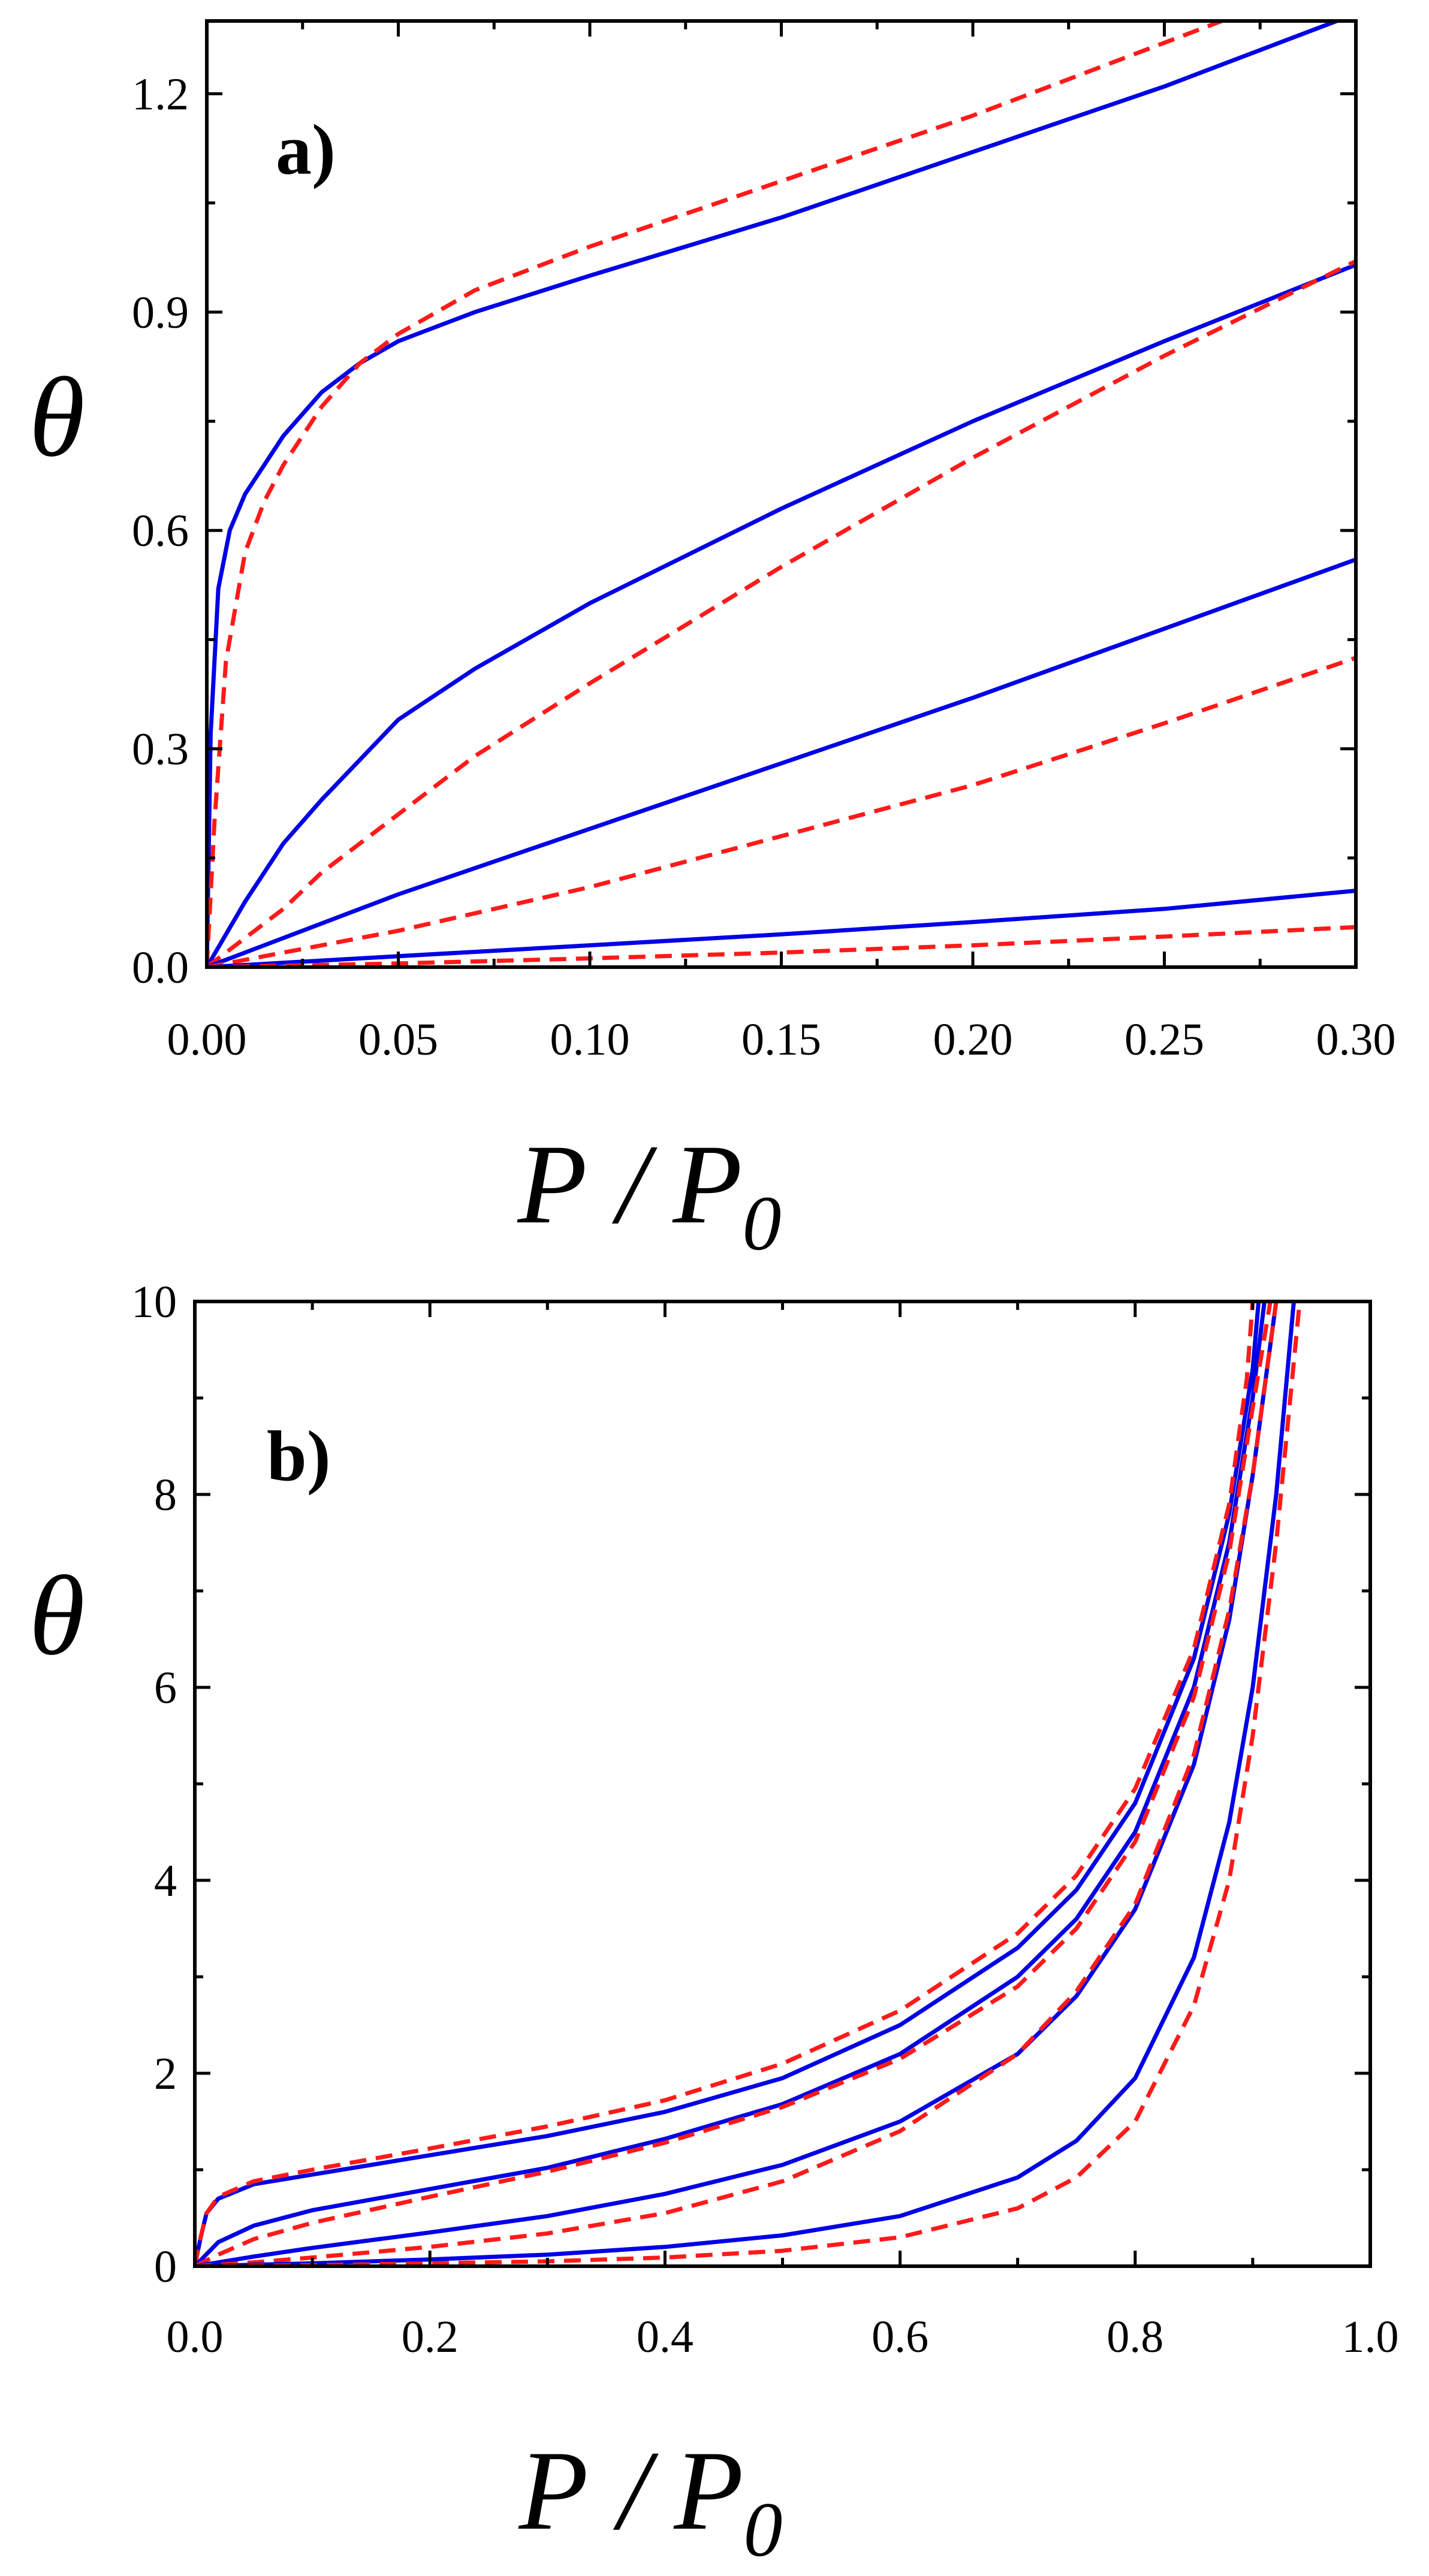 The height and width of the screenshot is (2576, 1429). What do you see at coordinates (590, 1040) in the screenshot?
I see `x-tick-label: 0.10` at bounding box center [590, 1040].